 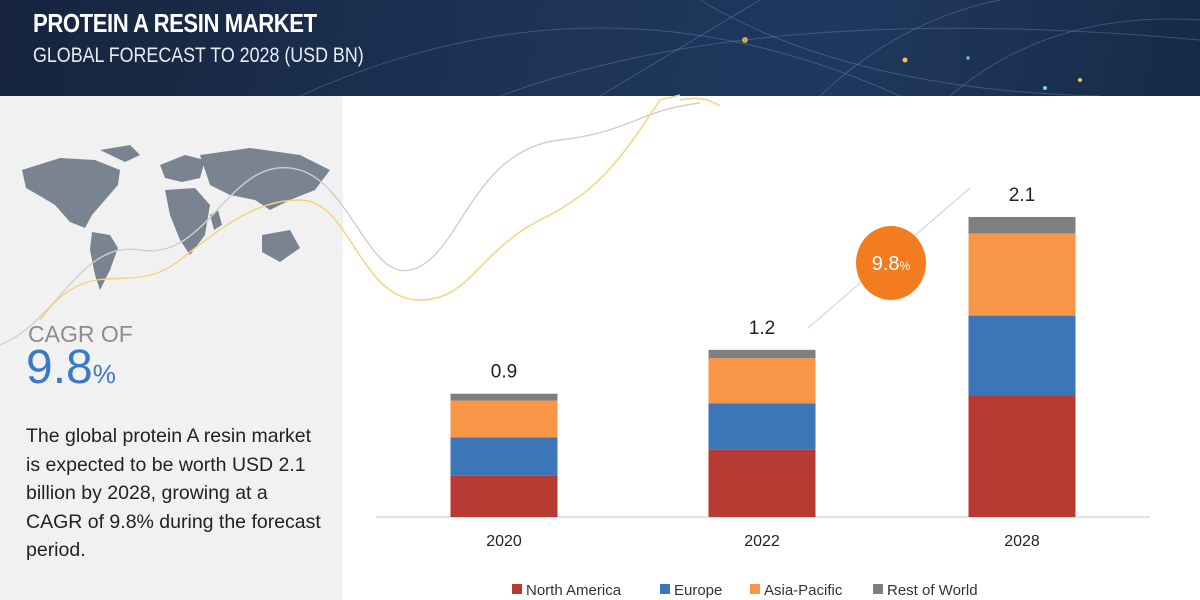 I want to click on page-subtitle: GLOBAL FORECAST TO 2028 (USD BN), so click(x=198, y=55).